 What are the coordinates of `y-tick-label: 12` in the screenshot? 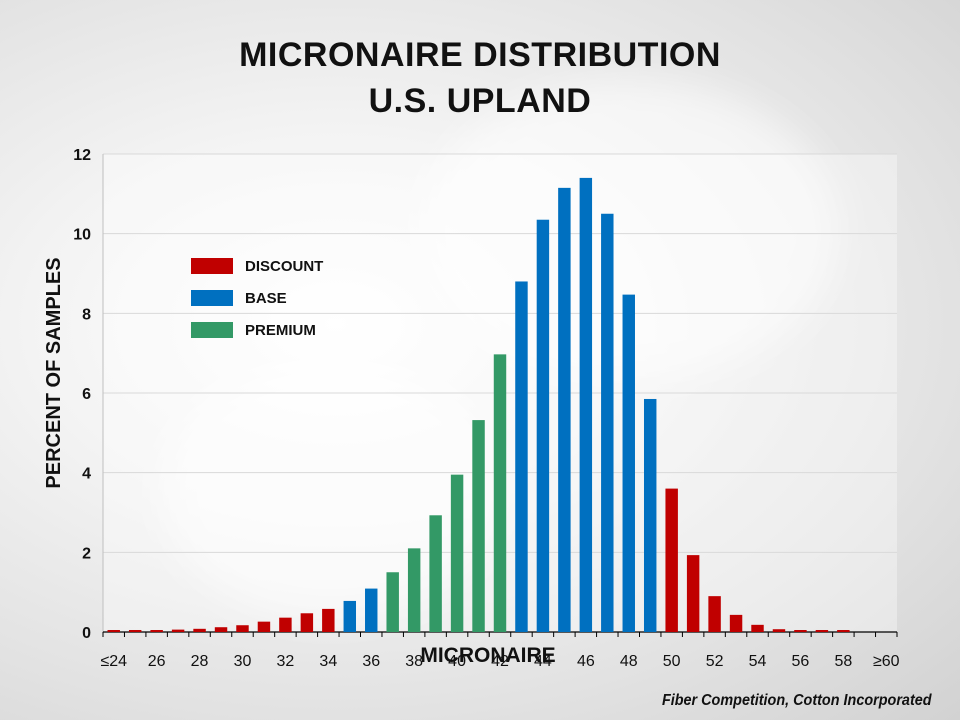 It's located at (82, 155).